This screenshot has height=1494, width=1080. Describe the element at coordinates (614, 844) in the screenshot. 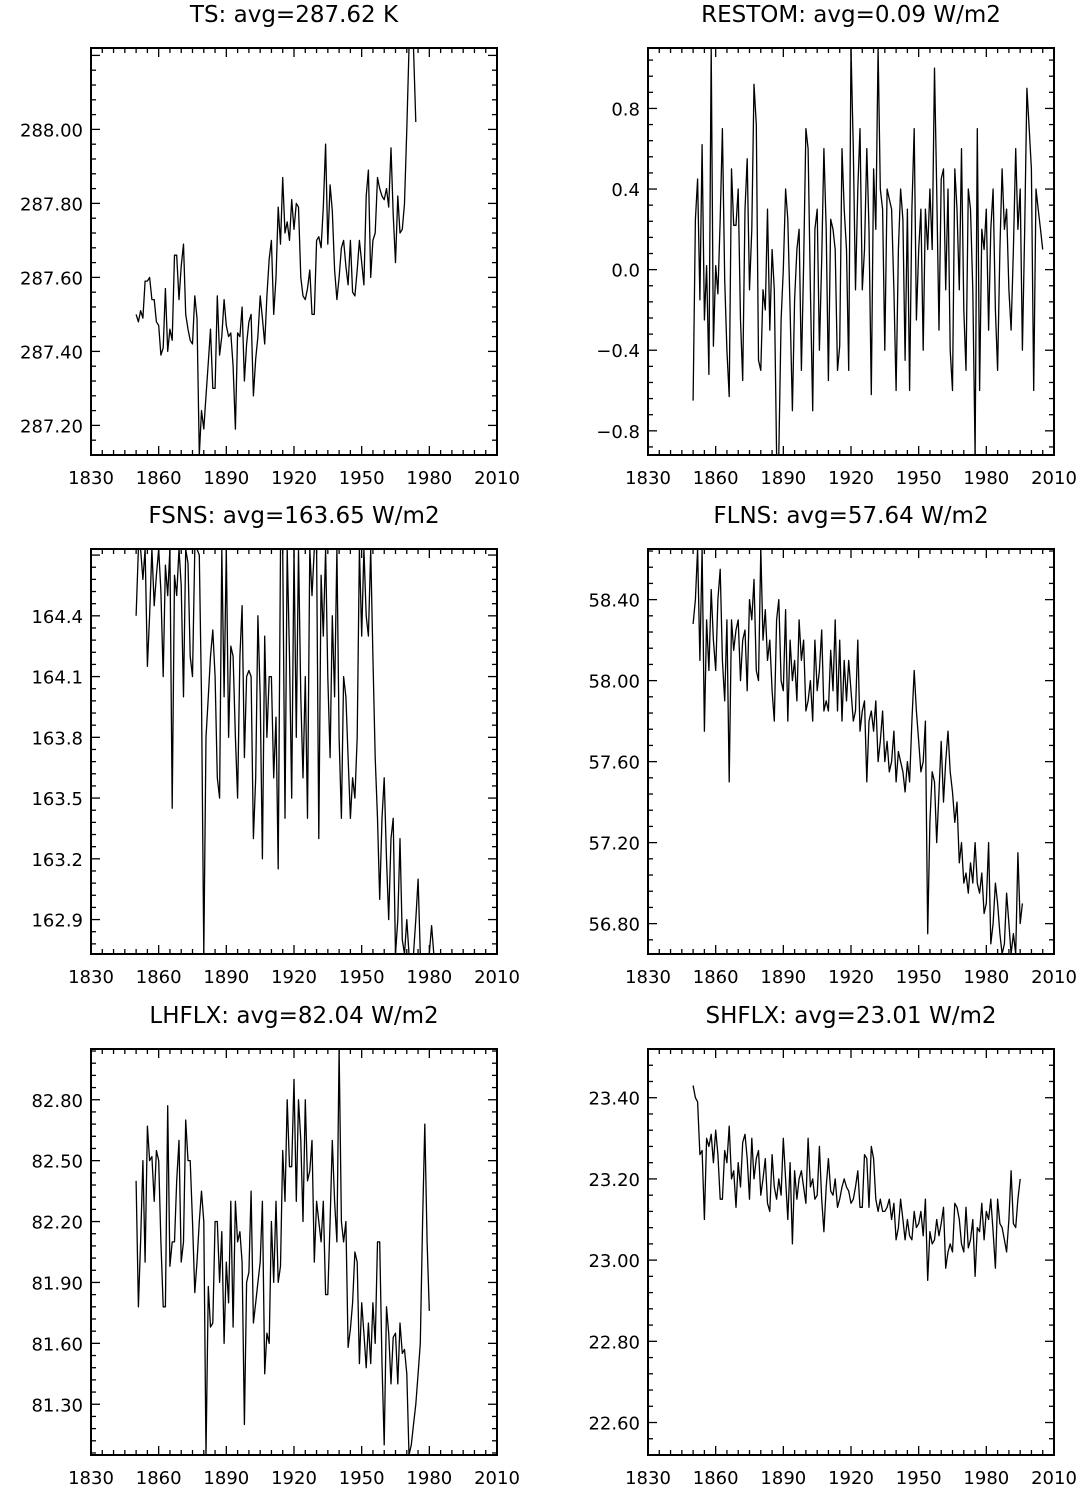

I see `y-tick-label: 57.20` at that location.